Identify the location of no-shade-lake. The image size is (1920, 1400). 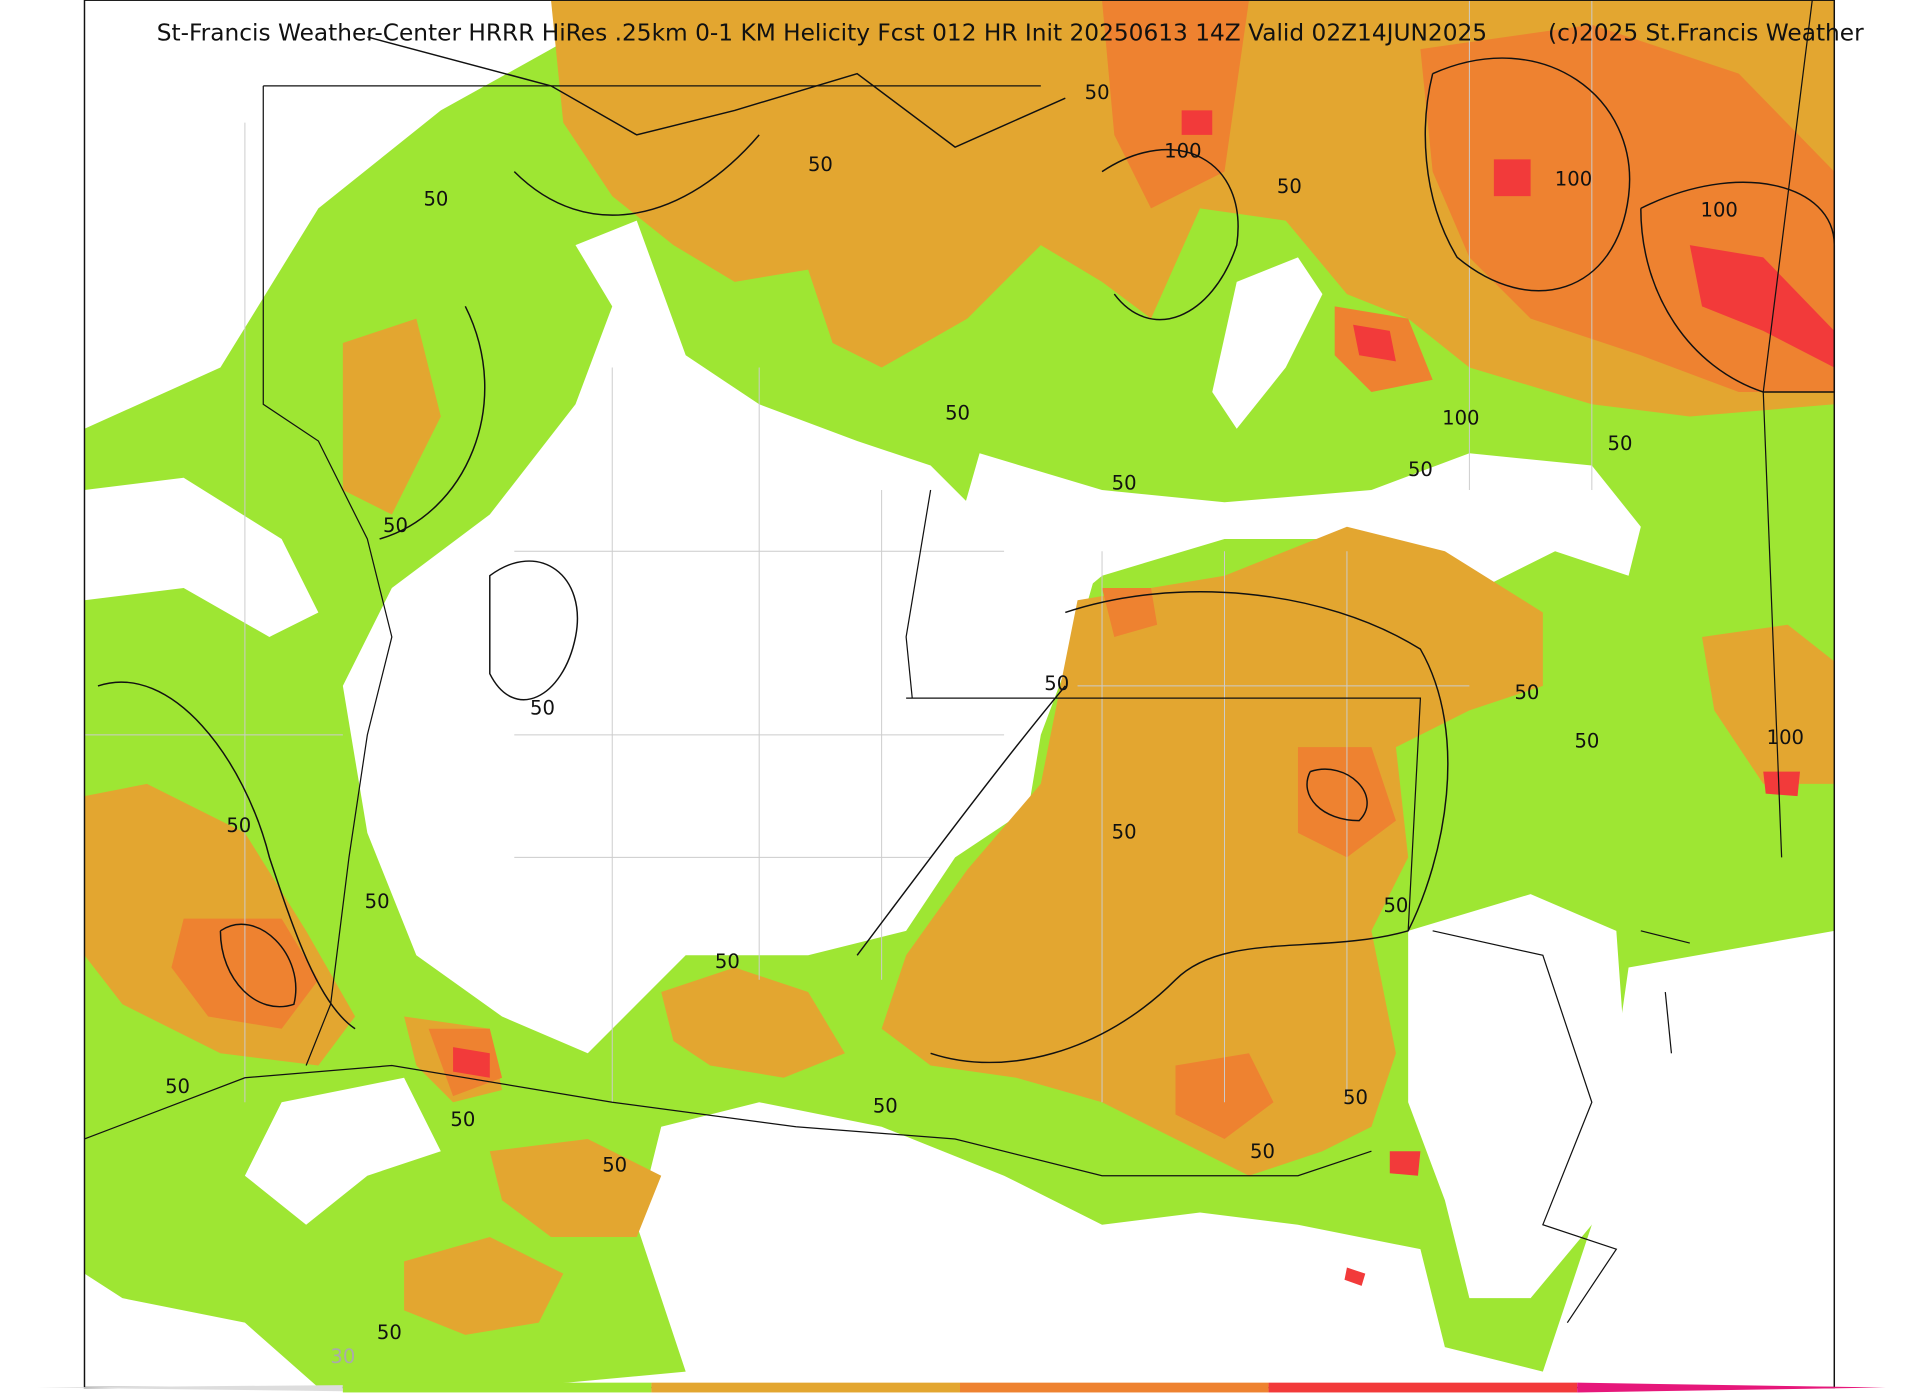
(1267, 343).